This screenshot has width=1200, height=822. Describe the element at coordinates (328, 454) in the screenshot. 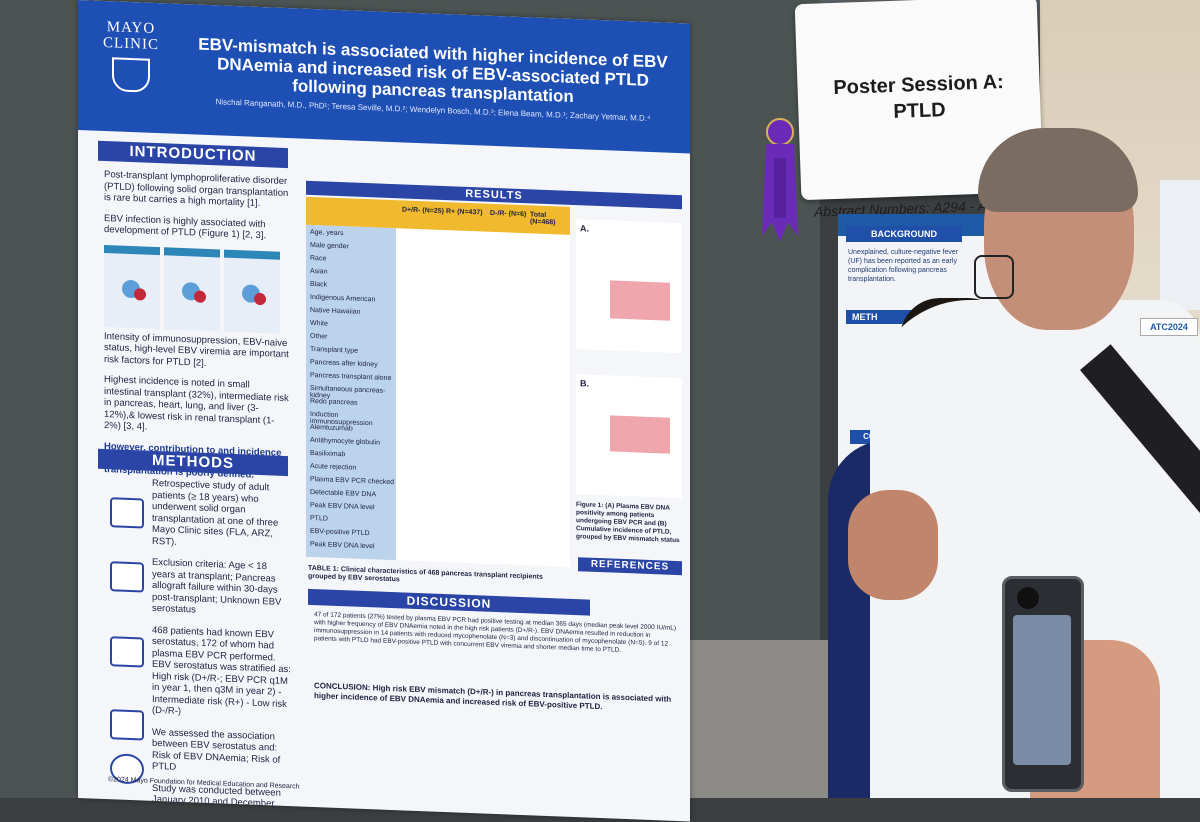

I see `table-row-label: Basiliximab` at that location.